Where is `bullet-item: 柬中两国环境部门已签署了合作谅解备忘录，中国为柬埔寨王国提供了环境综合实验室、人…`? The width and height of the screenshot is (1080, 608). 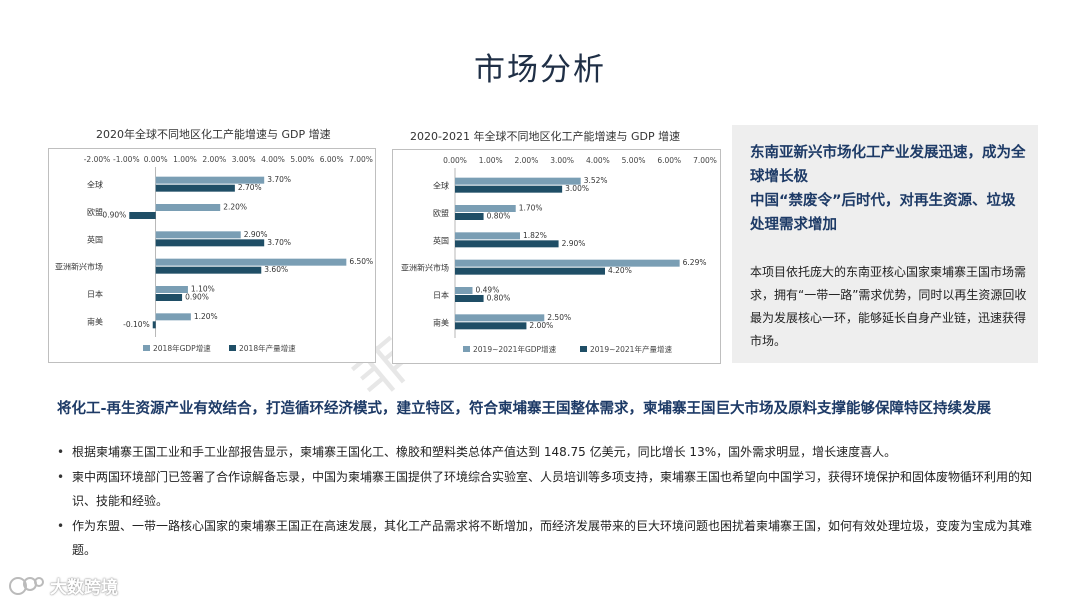 bullet-item: 柬中两国环境部门已签署了合作谅解备忘录，中国为柬埔寨王国提供了环境综合实验室、人… is located at coordinates (549, 489).